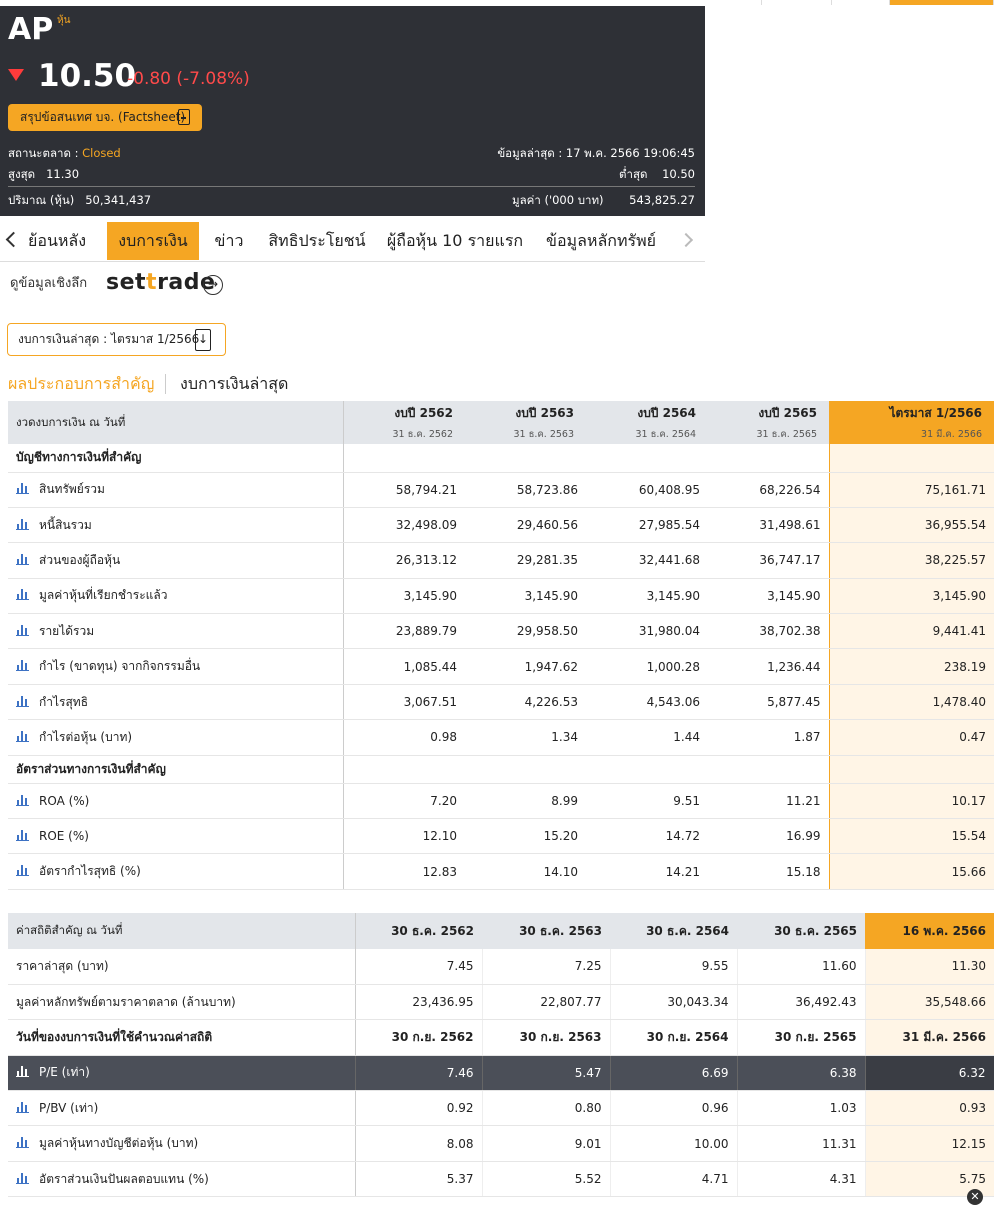 The width and height of the screenshot is (994, 1205). I want to click on table-cell: 31 มี.ค. 2566, so click(929, 1037).